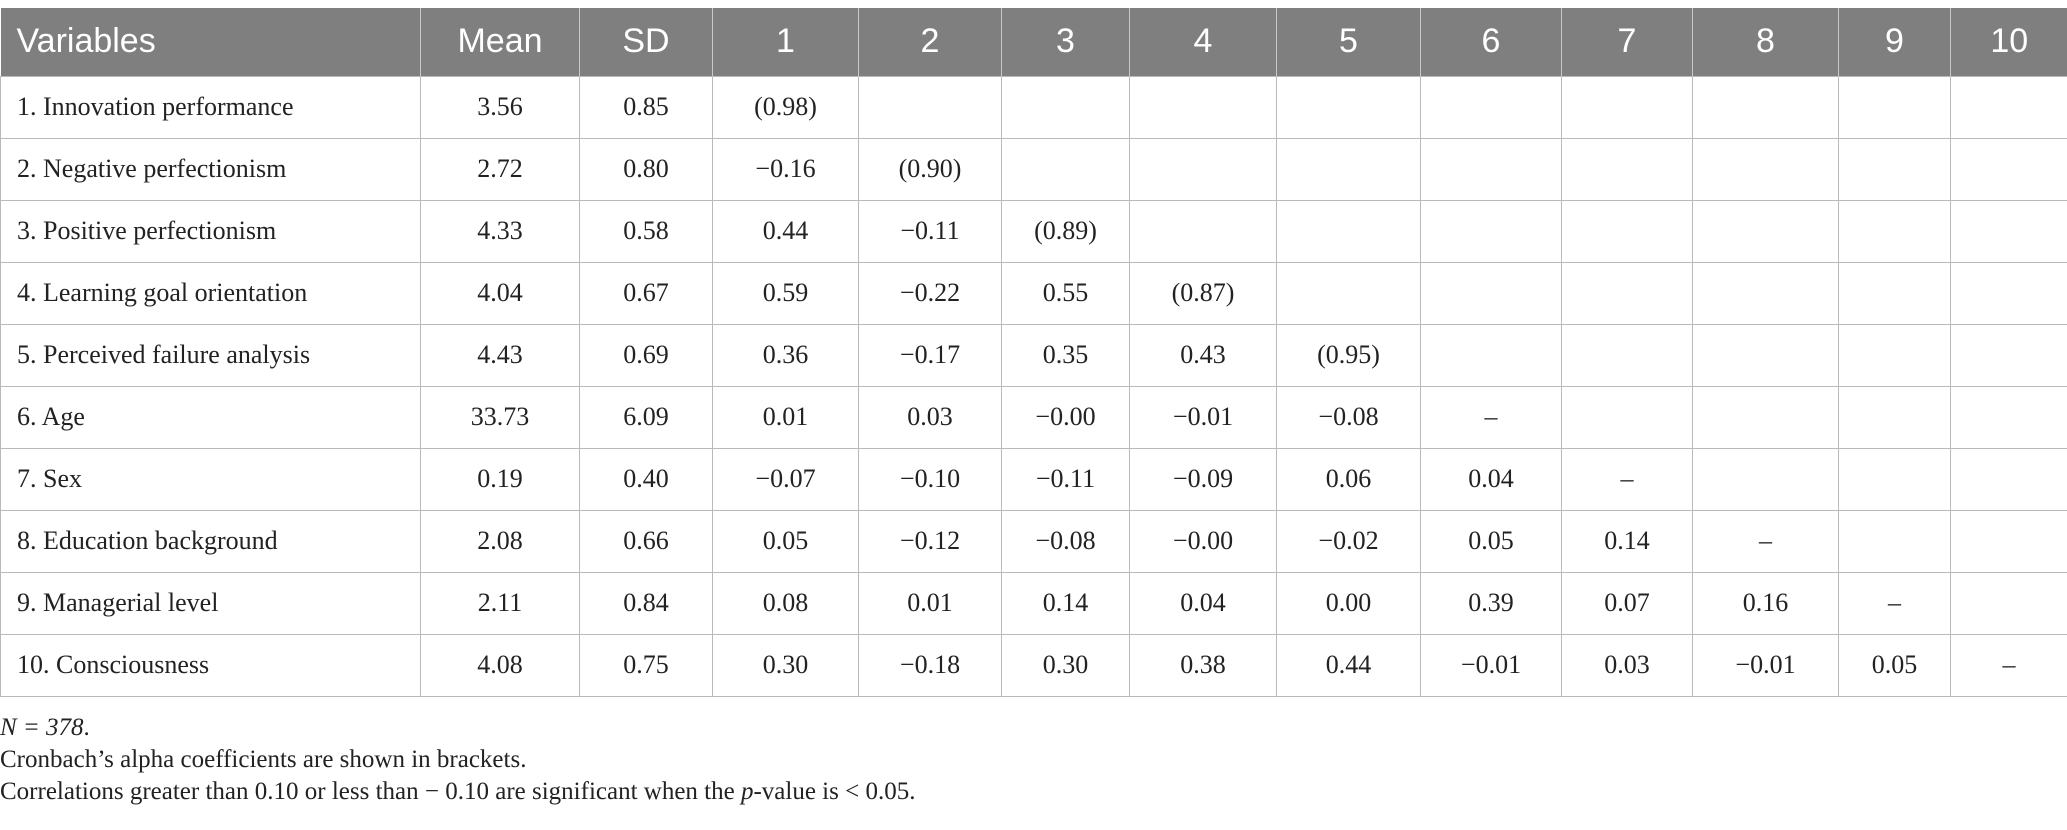 The image size is (2067, 830). Describe the element at coordinates (210, 231) in the screenshot. I see `variable-name-cell: 3. Positive perfectionism` at that location.